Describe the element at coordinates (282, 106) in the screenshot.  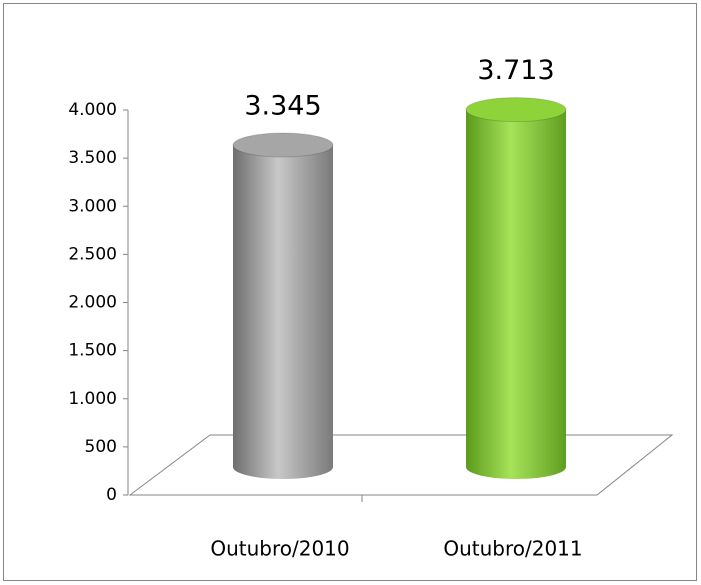
I see `data-label: 3.345` at that location.